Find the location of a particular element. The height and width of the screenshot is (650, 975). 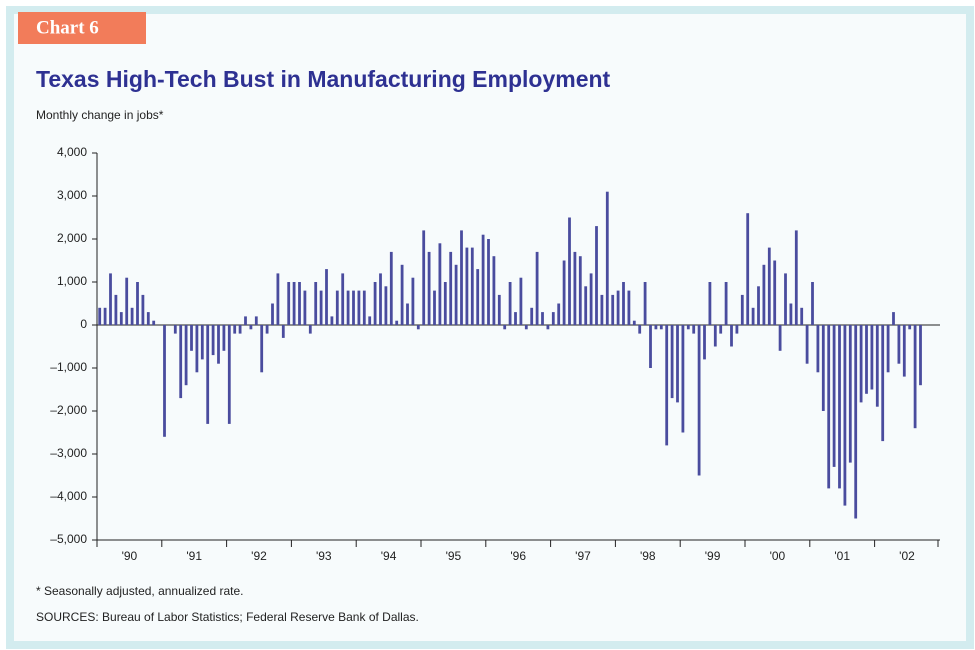

tab is located at coordinates (82, 28).